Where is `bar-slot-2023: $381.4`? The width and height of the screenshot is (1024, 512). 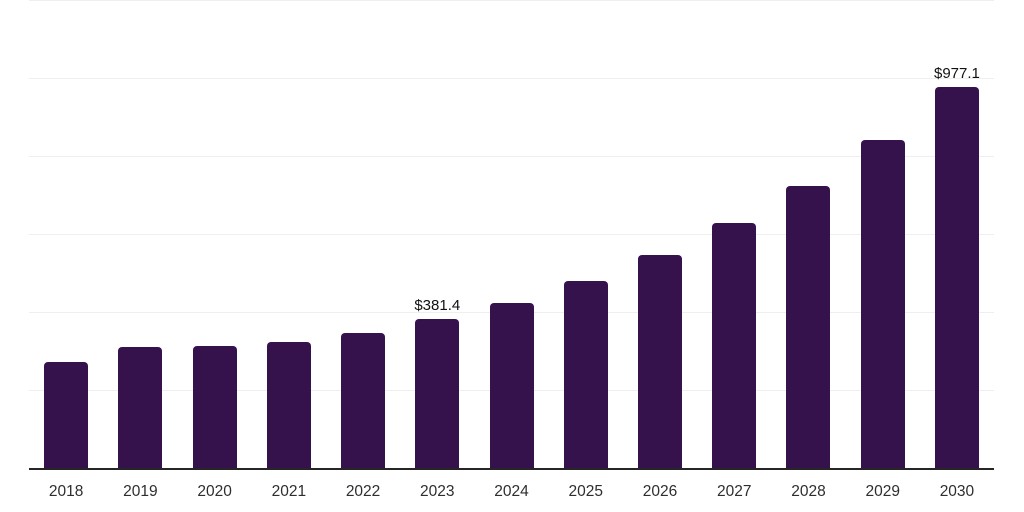 bar-slot-2023: $381.4 is located at coordinates (437, 234).